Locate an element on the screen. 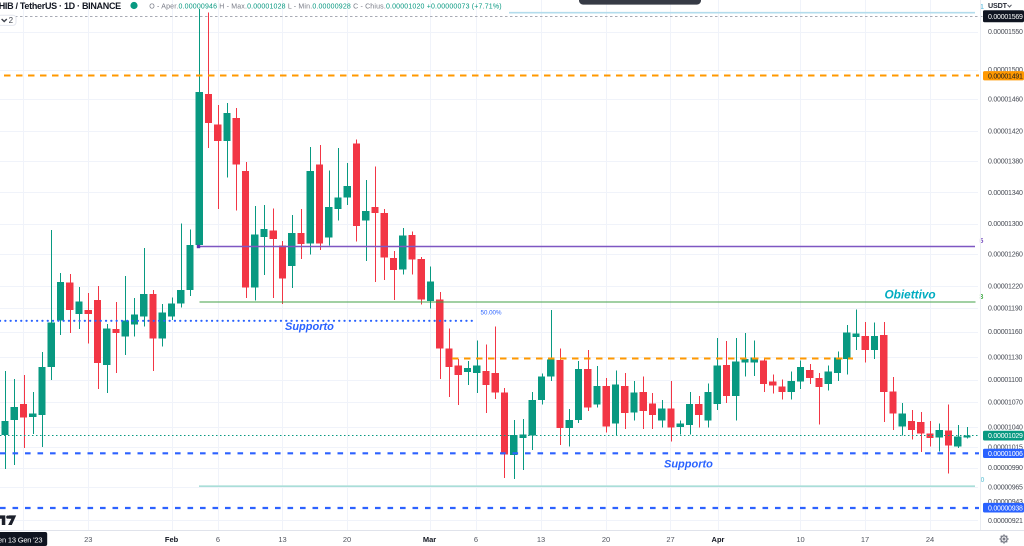 The image size is (1024, 546). svg-text: 0.00001460 is located at coordinates (1005, 100).